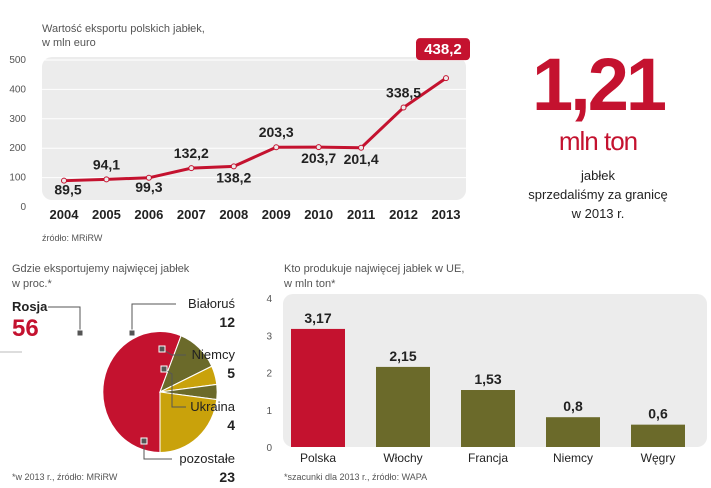 Image resolution: width=711 pixels, height=488 pixels. Describe the element at coordinates (214, 354) in the screenshot. I see `pie-label-name: Niemcy` at that location.